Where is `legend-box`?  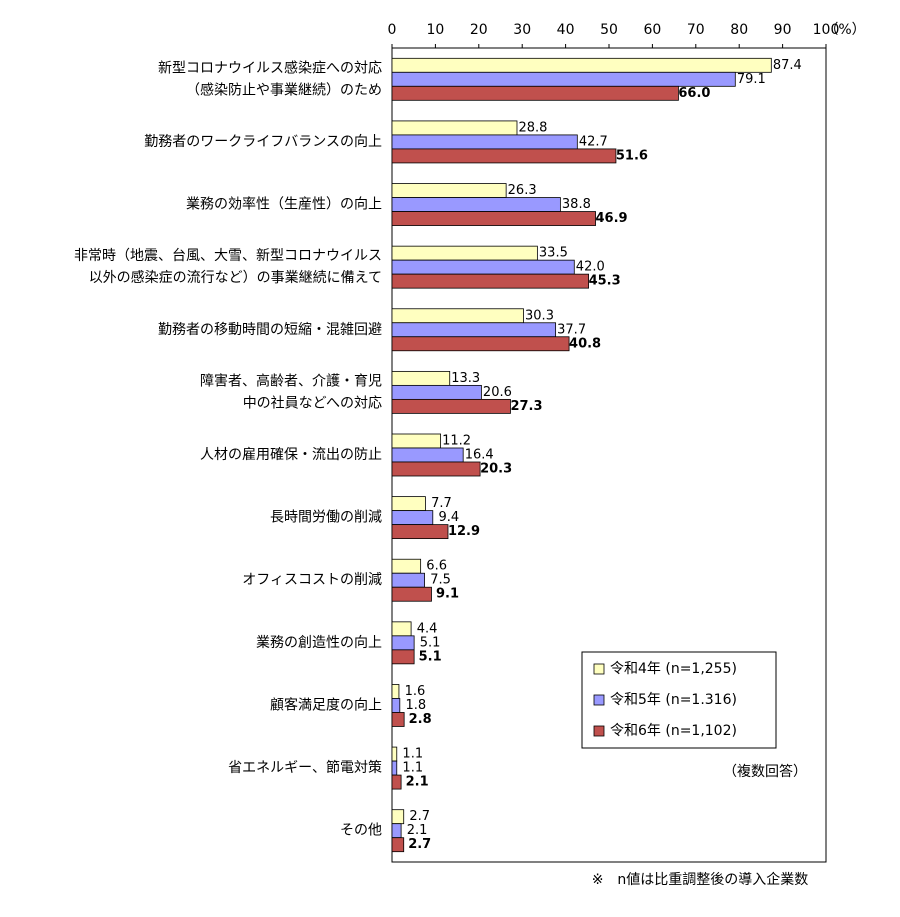
legend-box is located at coordinates (679, 700).